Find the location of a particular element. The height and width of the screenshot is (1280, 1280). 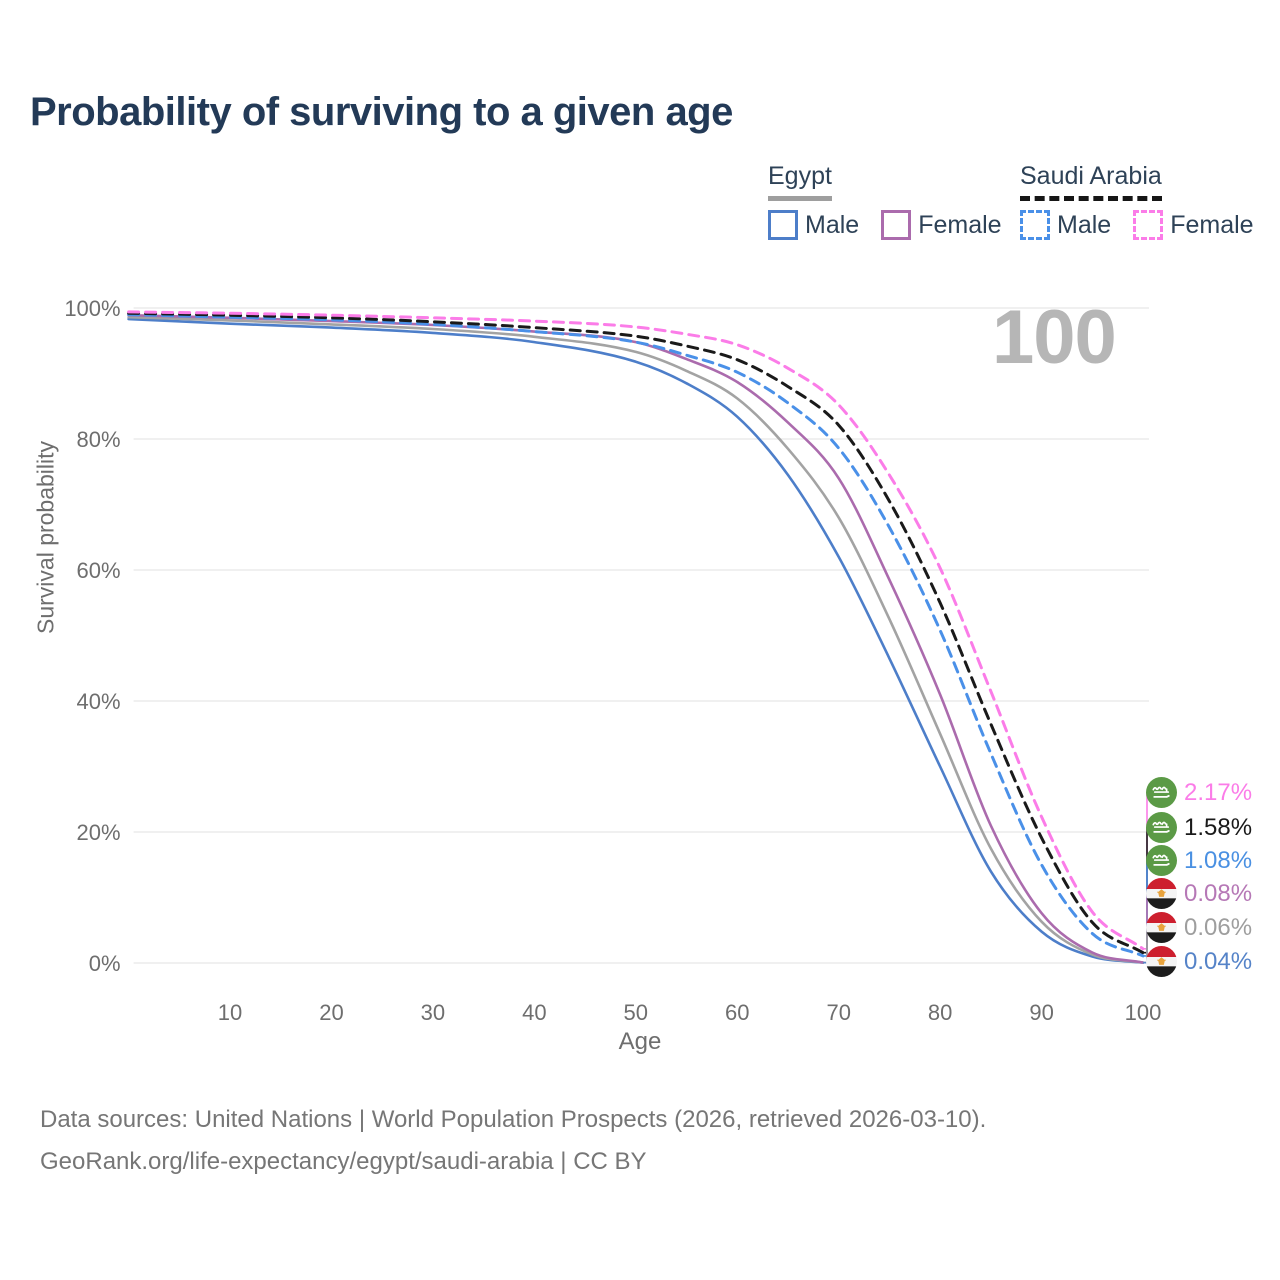

y-tick-label: 20% is located at coordinates (99, 832).